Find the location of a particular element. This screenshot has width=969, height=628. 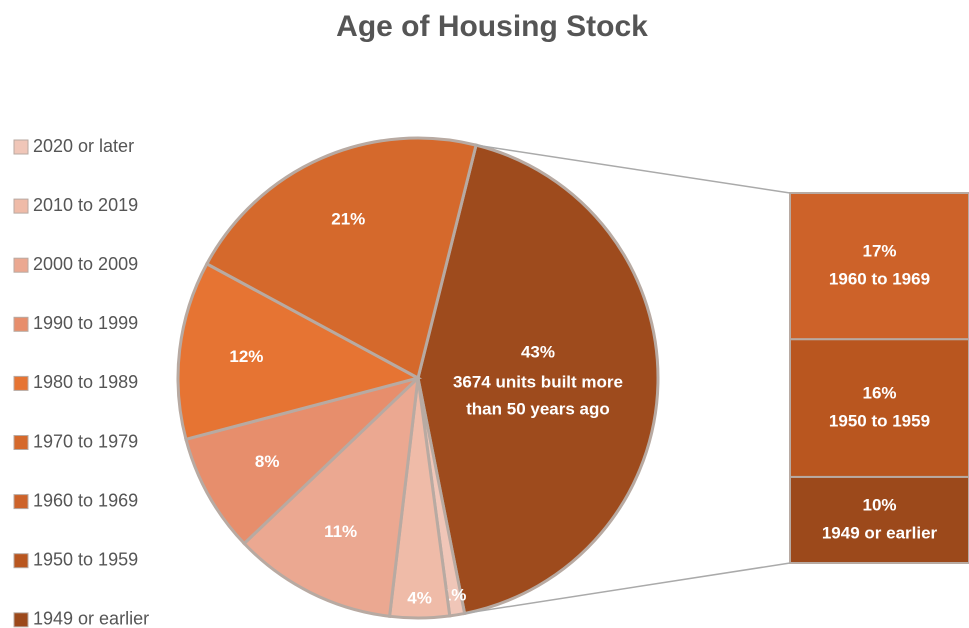

chart-title: Age of Housing Stock is located at coordinates (492, 26).